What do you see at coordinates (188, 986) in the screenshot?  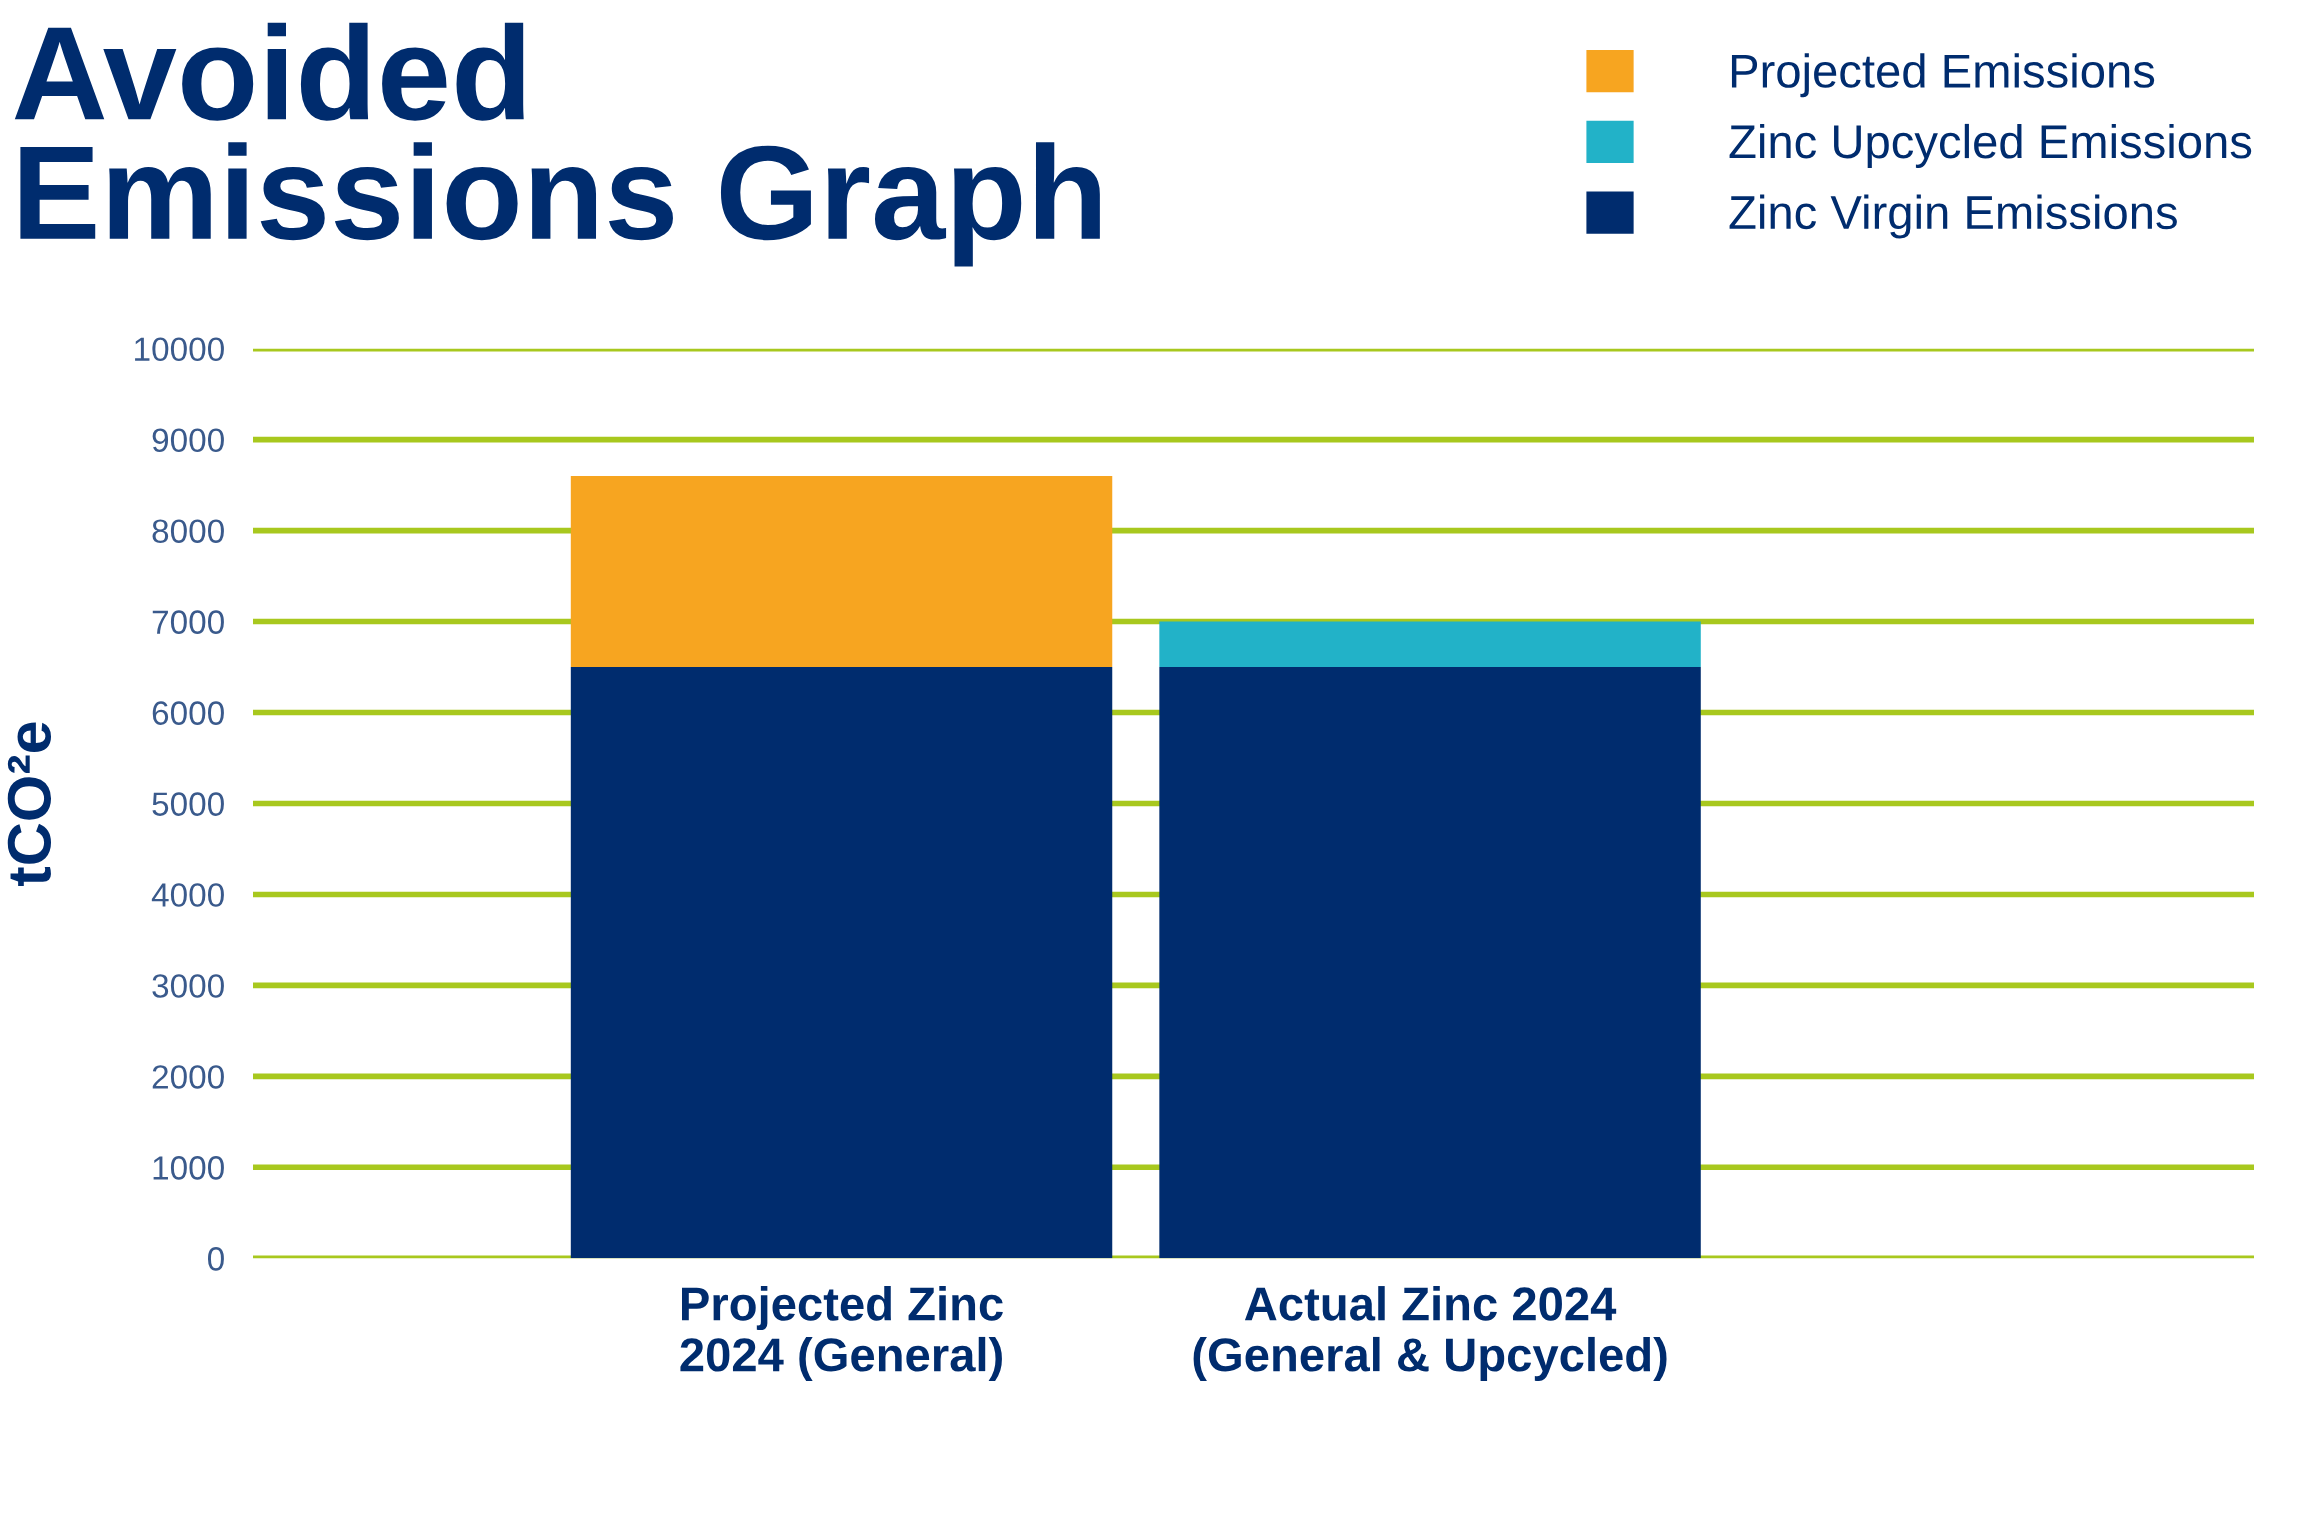 I see `y-tick-label: 3000` at bounding box center [188, 986].